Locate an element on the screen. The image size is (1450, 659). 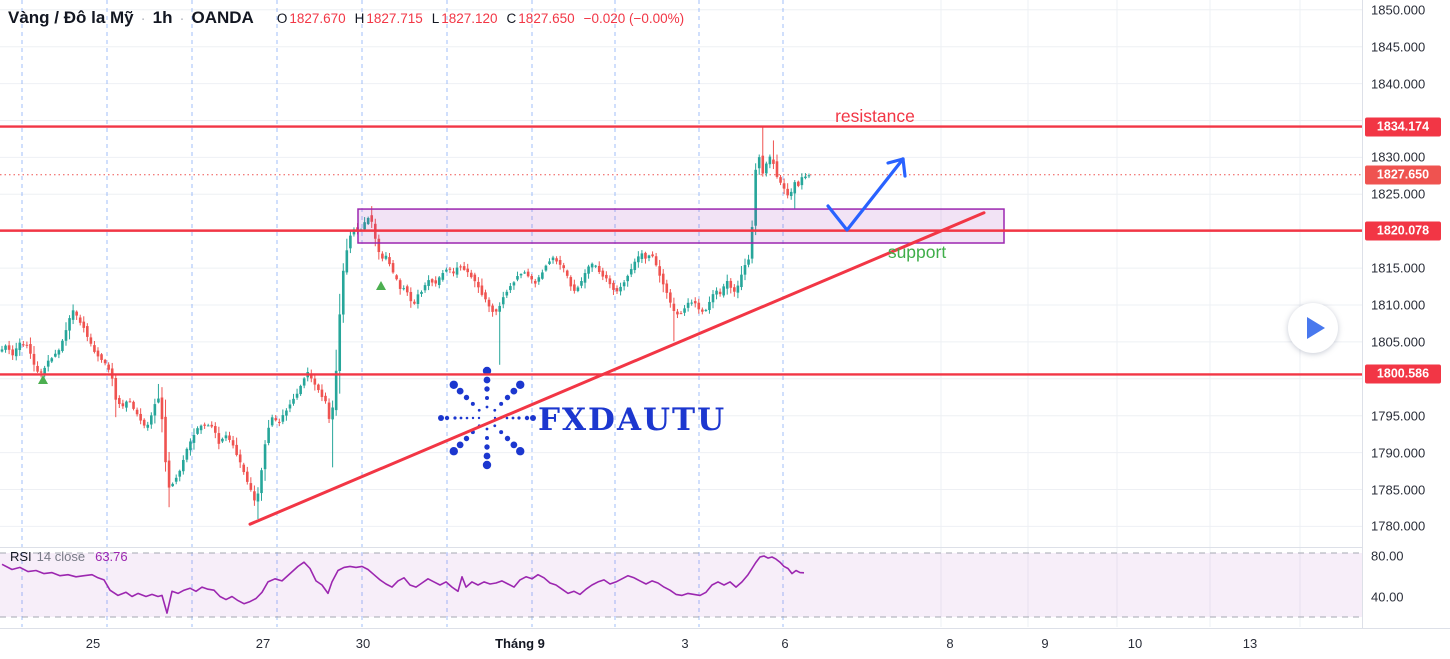
resistance-label: resistance is located at coordinates (875, 116).